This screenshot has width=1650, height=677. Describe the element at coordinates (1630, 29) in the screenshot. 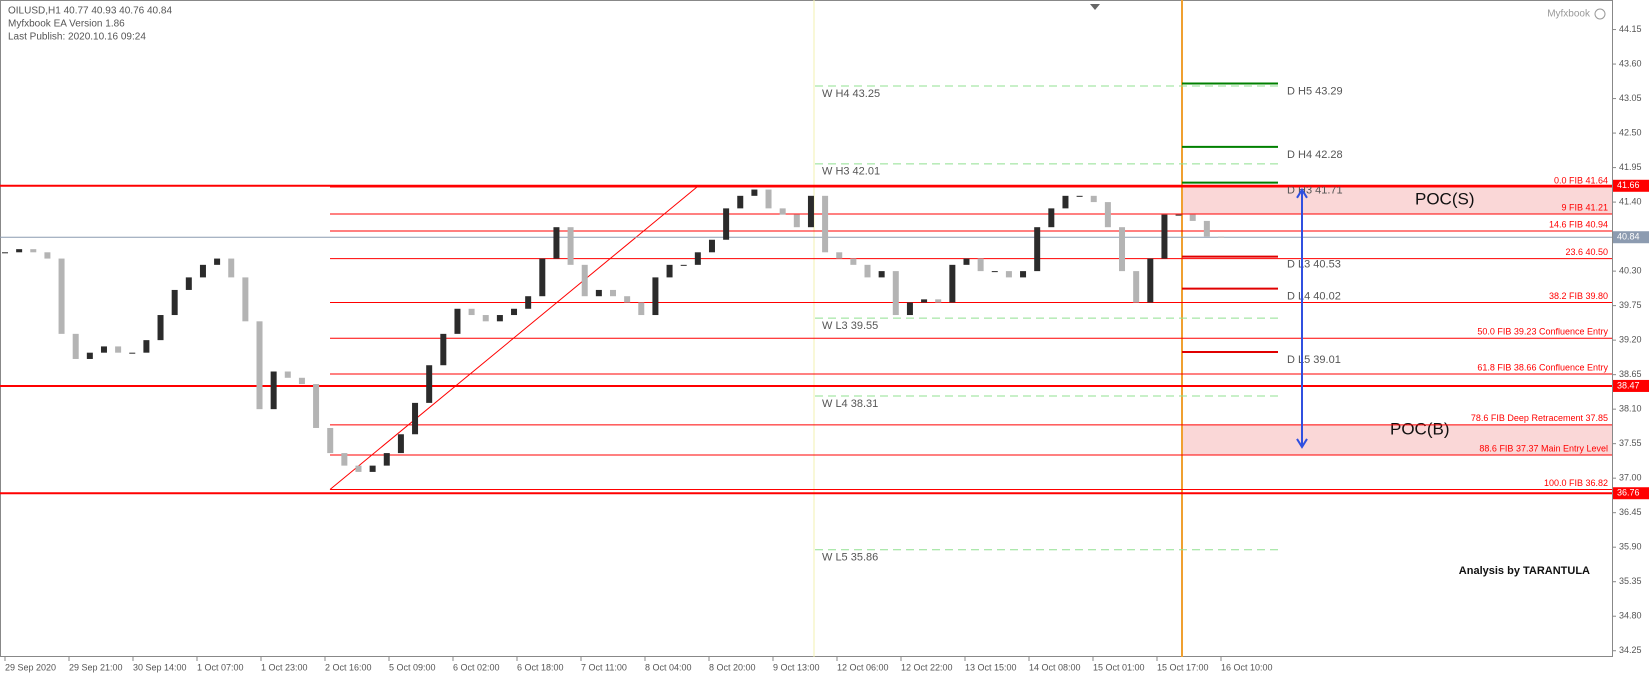

I see `y-tick-label: 44.15` at that location.